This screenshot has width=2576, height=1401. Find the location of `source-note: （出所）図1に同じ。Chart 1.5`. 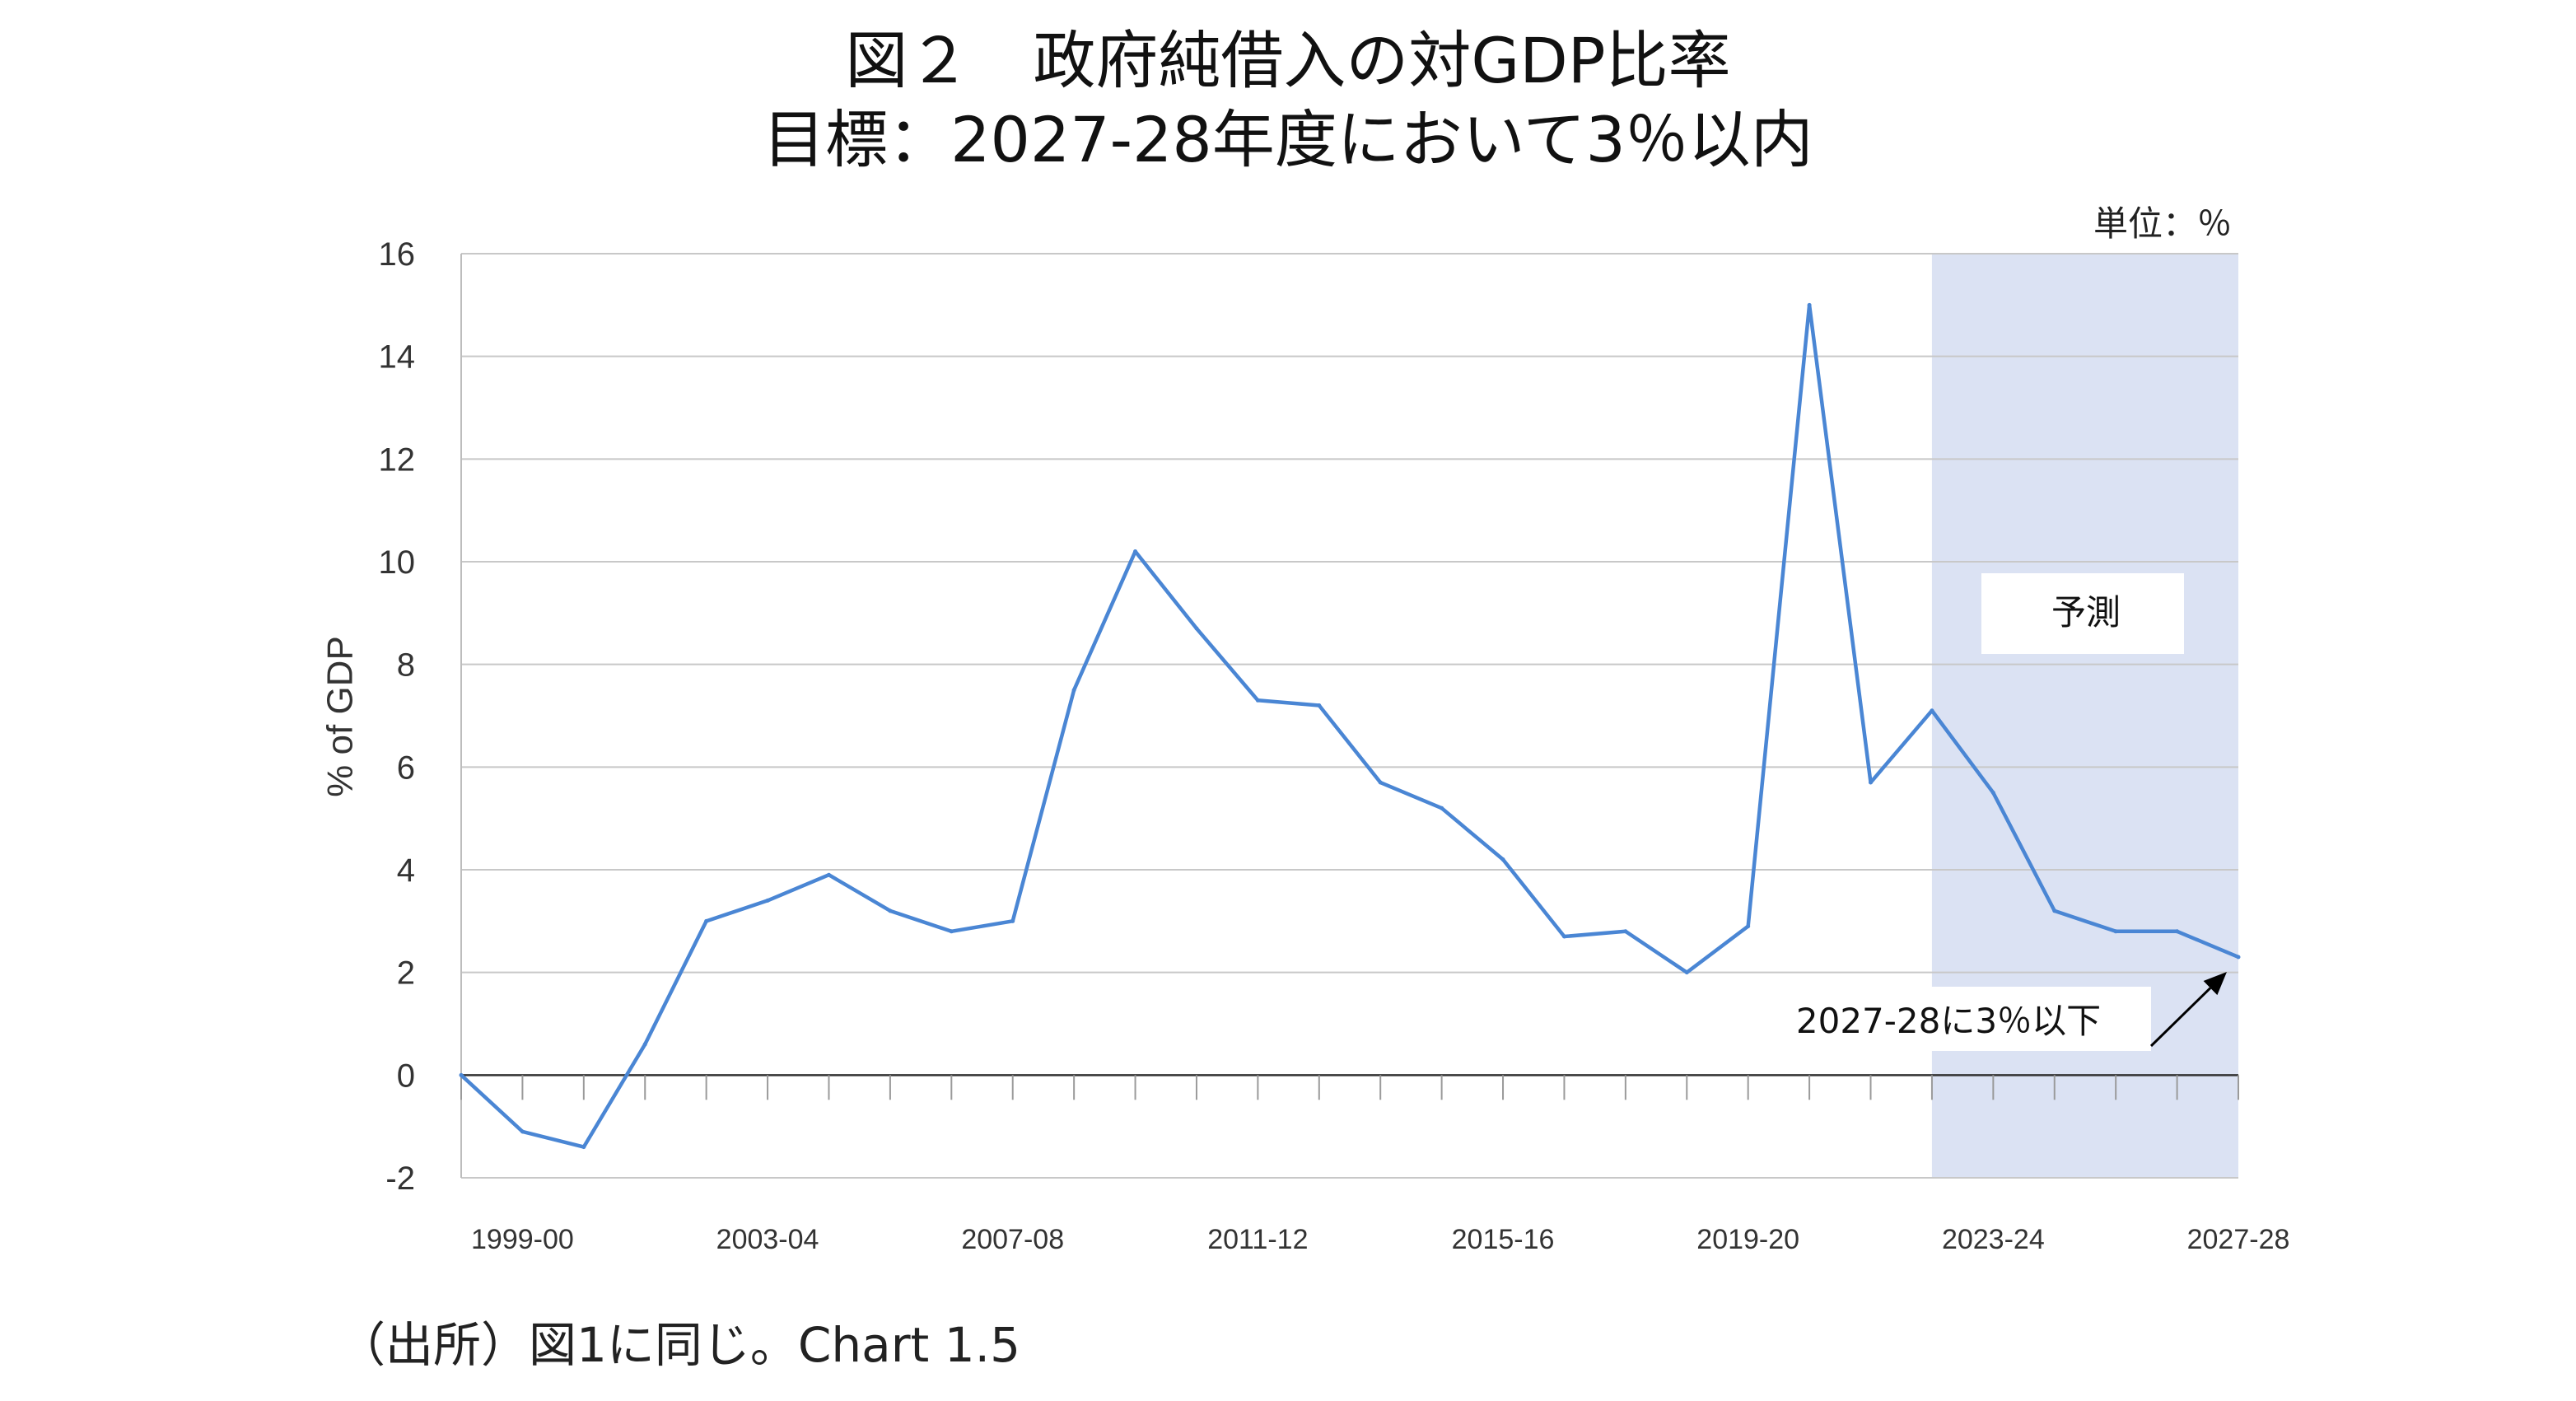

source-note: （出所）図1に同じ。Chart 1.5 is located at coordinates (679, 1345).